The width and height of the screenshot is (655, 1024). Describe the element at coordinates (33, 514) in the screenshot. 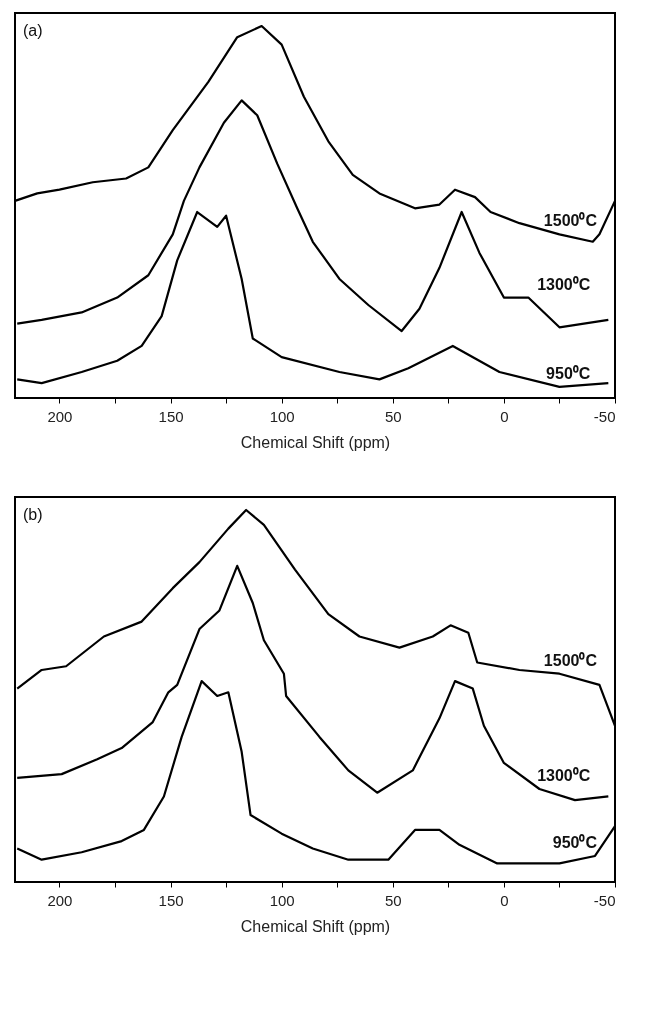

I see `annotation: (b)` at that location.